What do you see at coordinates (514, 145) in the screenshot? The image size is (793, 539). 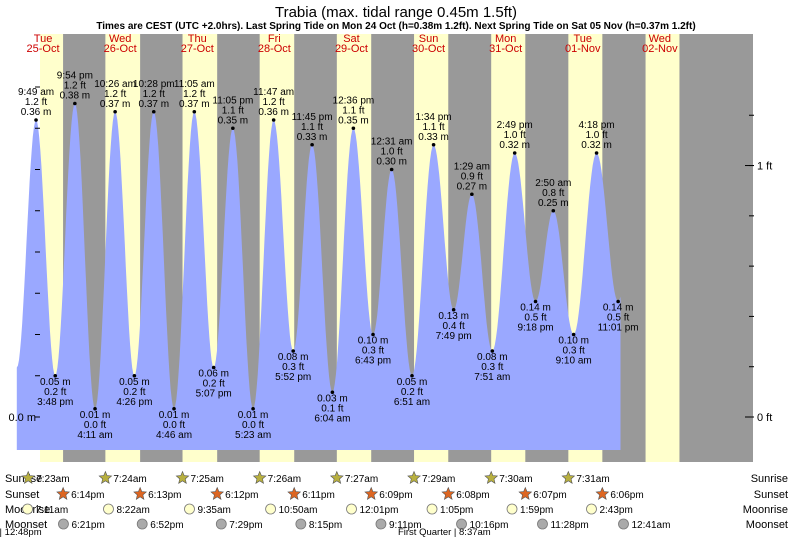 I see `tide-label: 0.32 m` at bounding box center [514, 145].